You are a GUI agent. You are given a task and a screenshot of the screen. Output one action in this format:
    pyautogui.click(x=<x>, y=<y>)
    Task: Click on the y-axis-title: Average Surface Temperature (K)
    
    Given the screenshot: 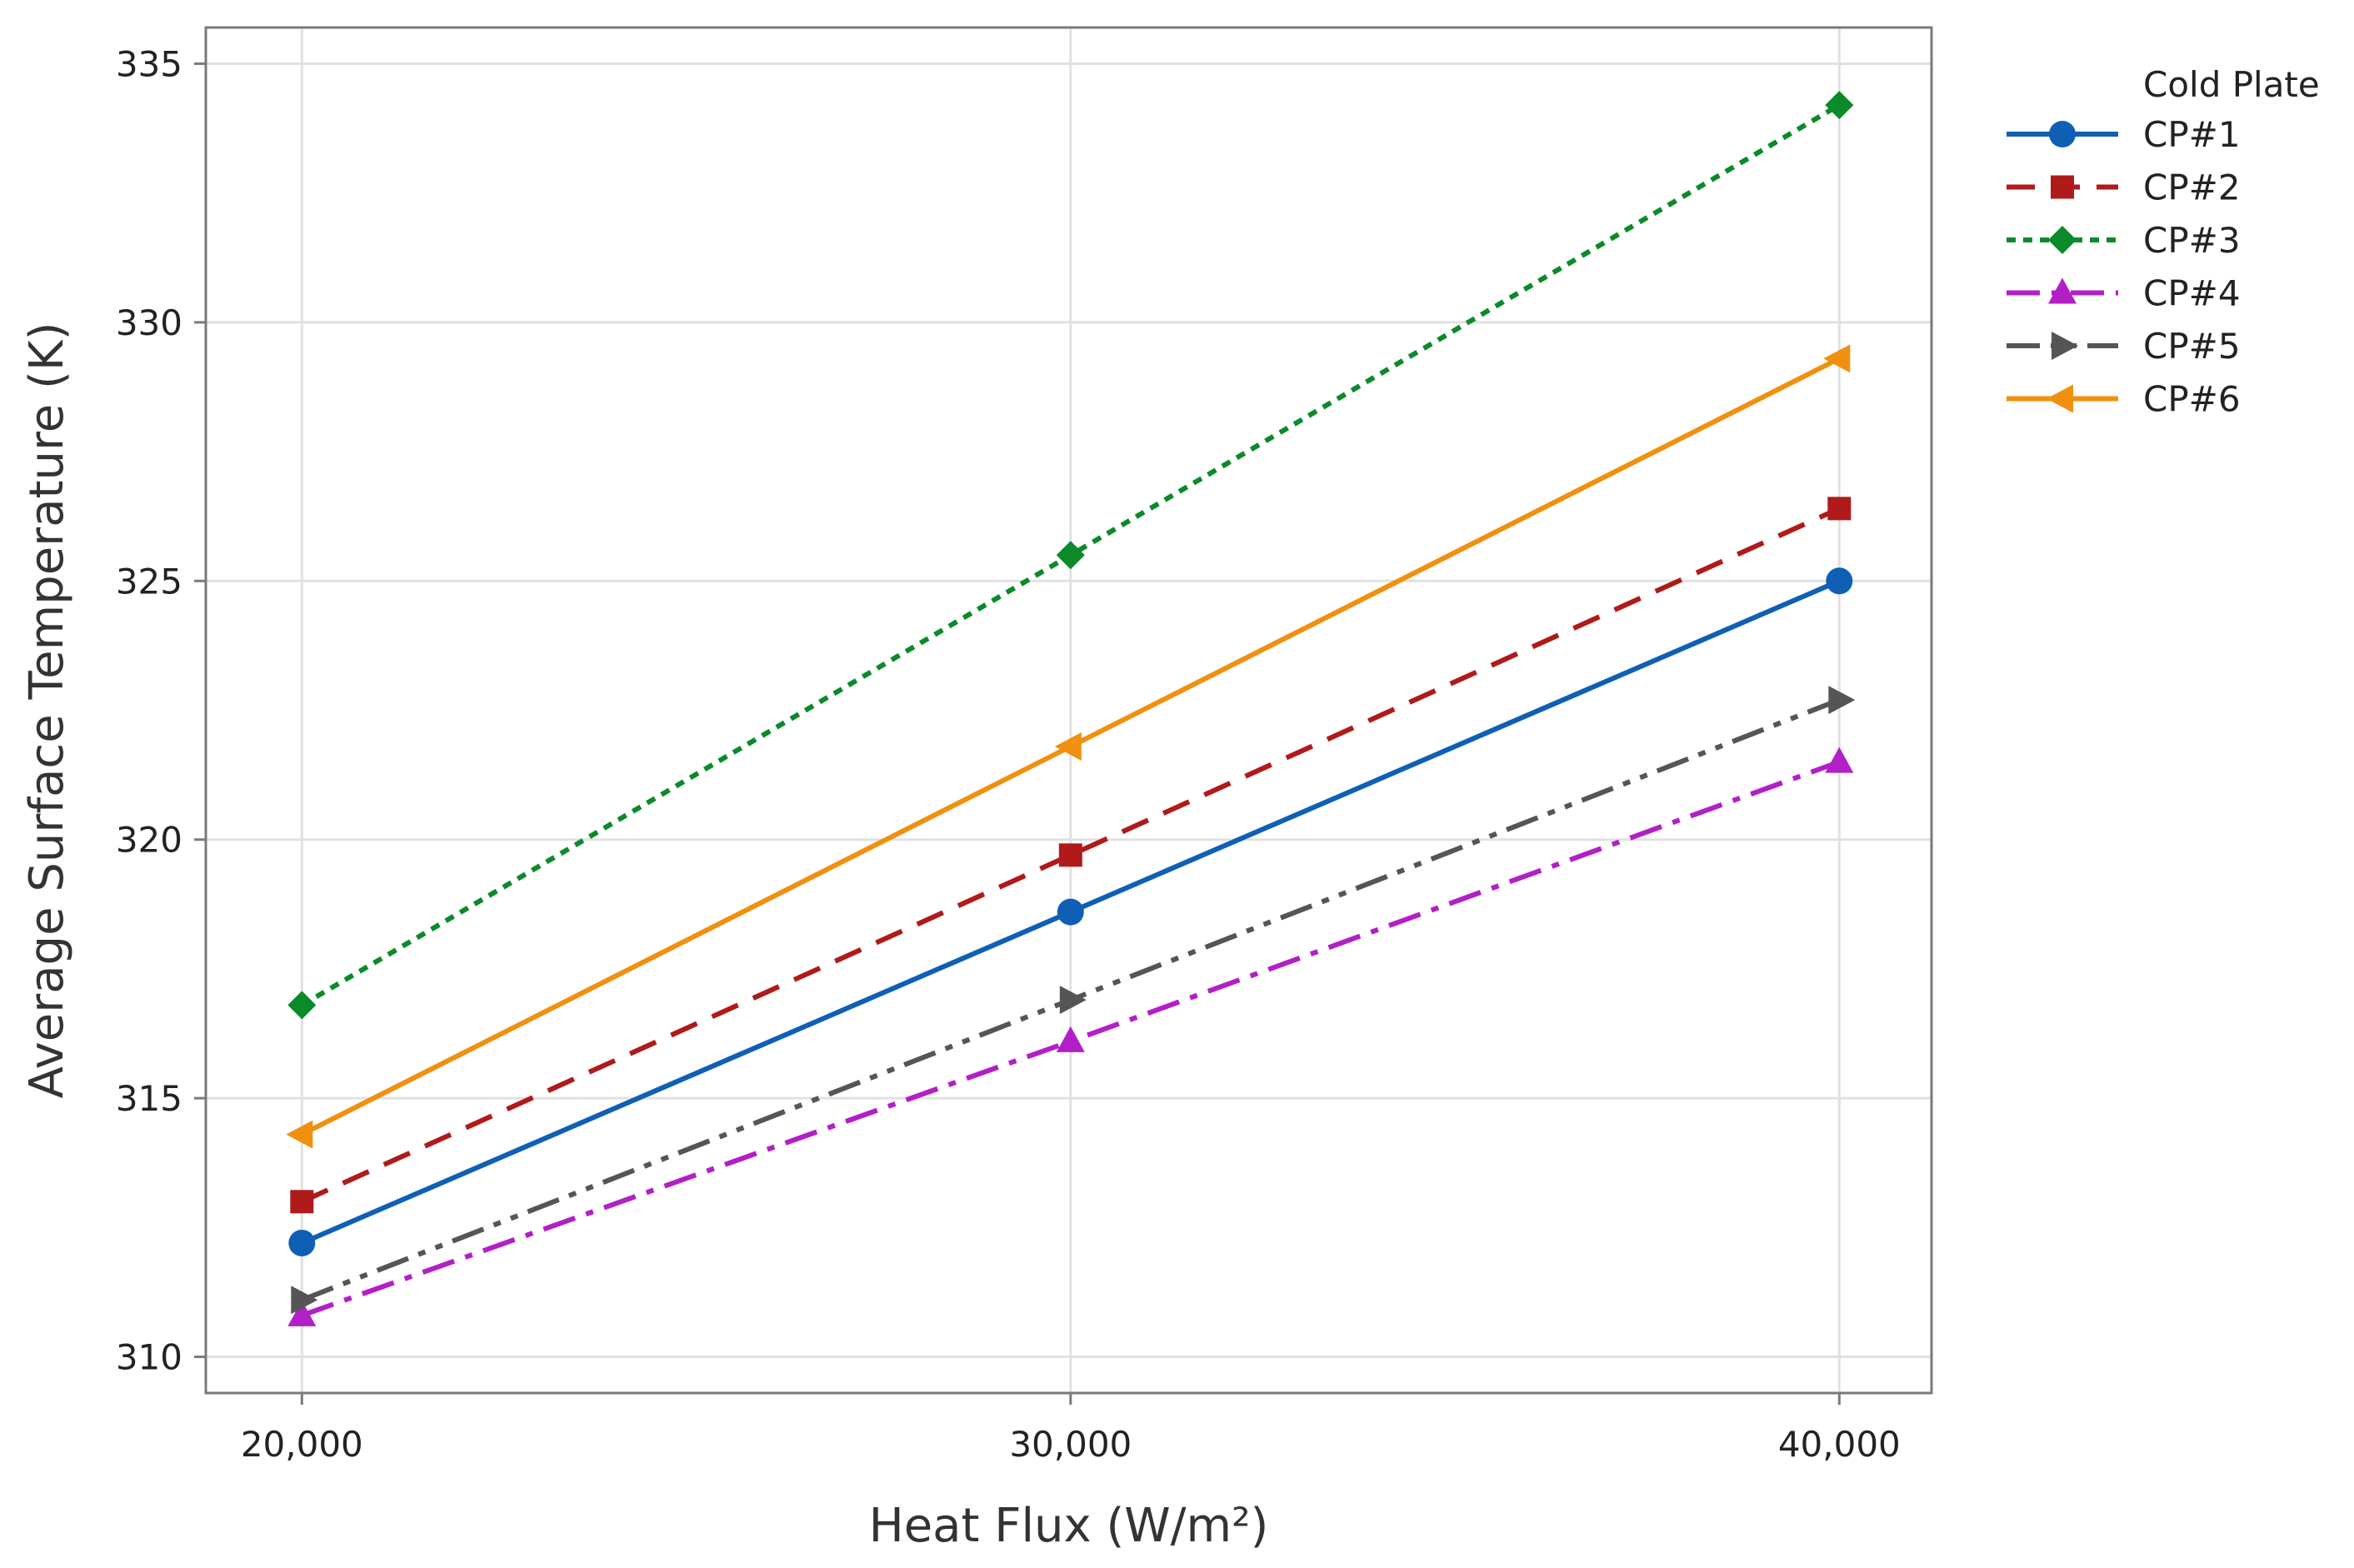 What is the action you would take?
    pyautogui.click(x=47, y=710)
    